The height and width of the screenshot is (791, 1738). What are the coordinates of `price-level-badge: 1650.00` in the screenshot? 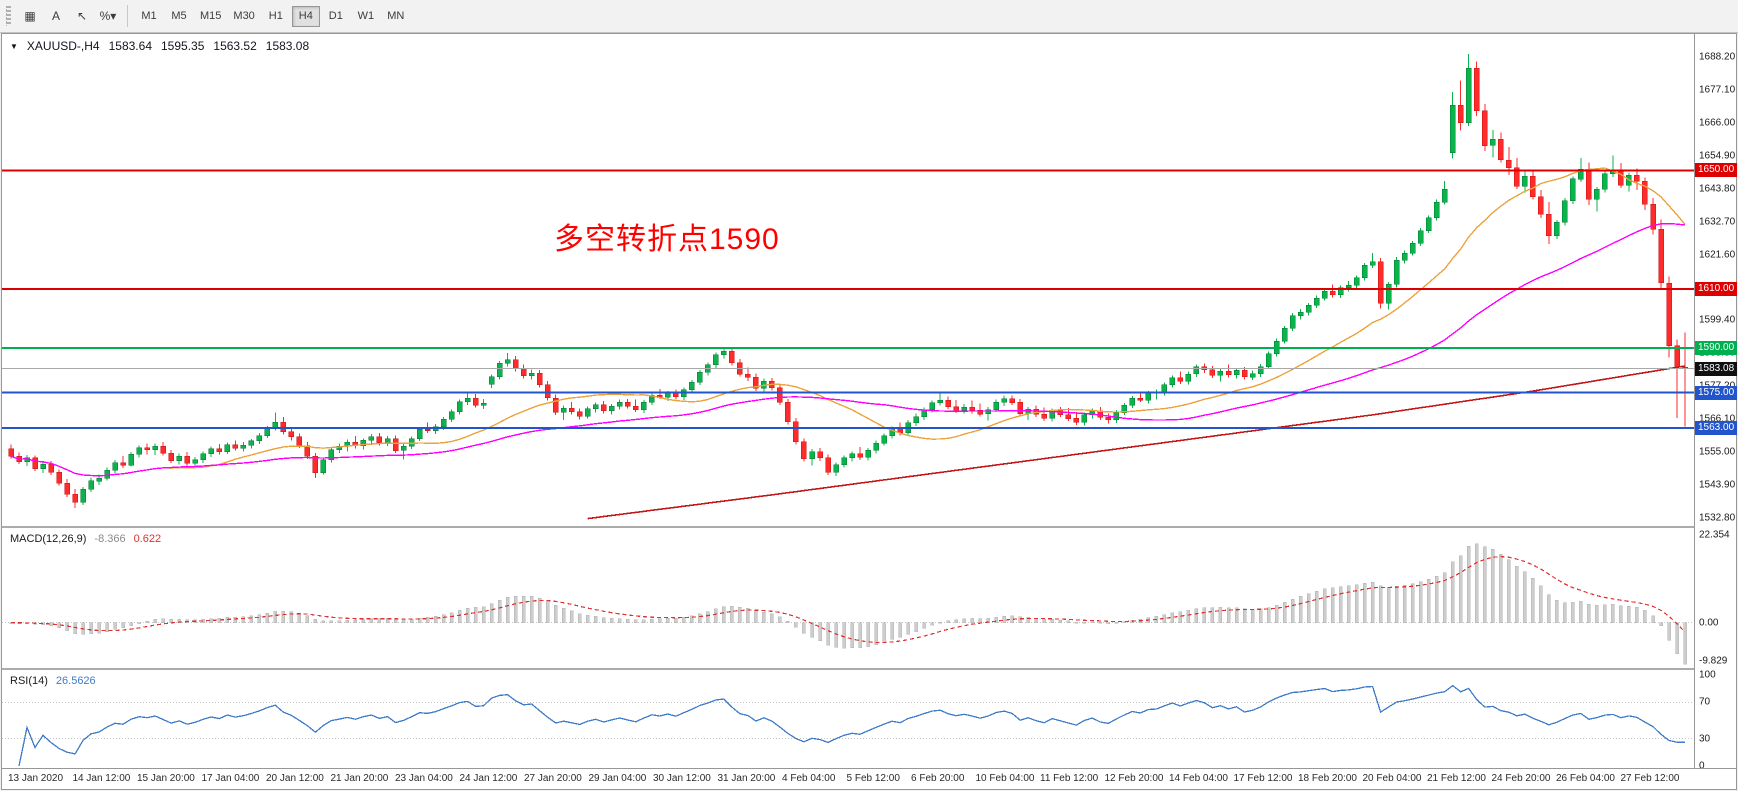 It's located at (1716, 170).